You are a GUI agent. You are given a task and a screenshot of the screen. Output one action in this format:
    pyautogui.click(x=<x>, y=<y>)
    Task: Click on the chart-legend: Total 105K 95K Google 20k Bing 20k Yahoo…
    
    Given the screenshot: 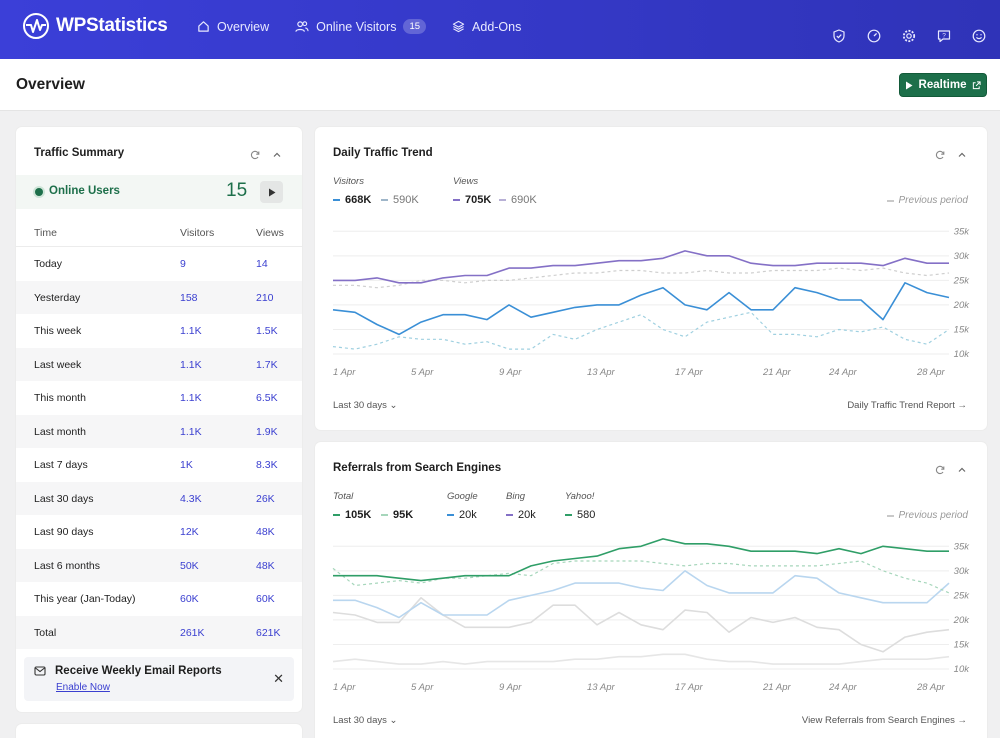 What is the action you would take?
    pyautogui.click(x=483, y=507)
    